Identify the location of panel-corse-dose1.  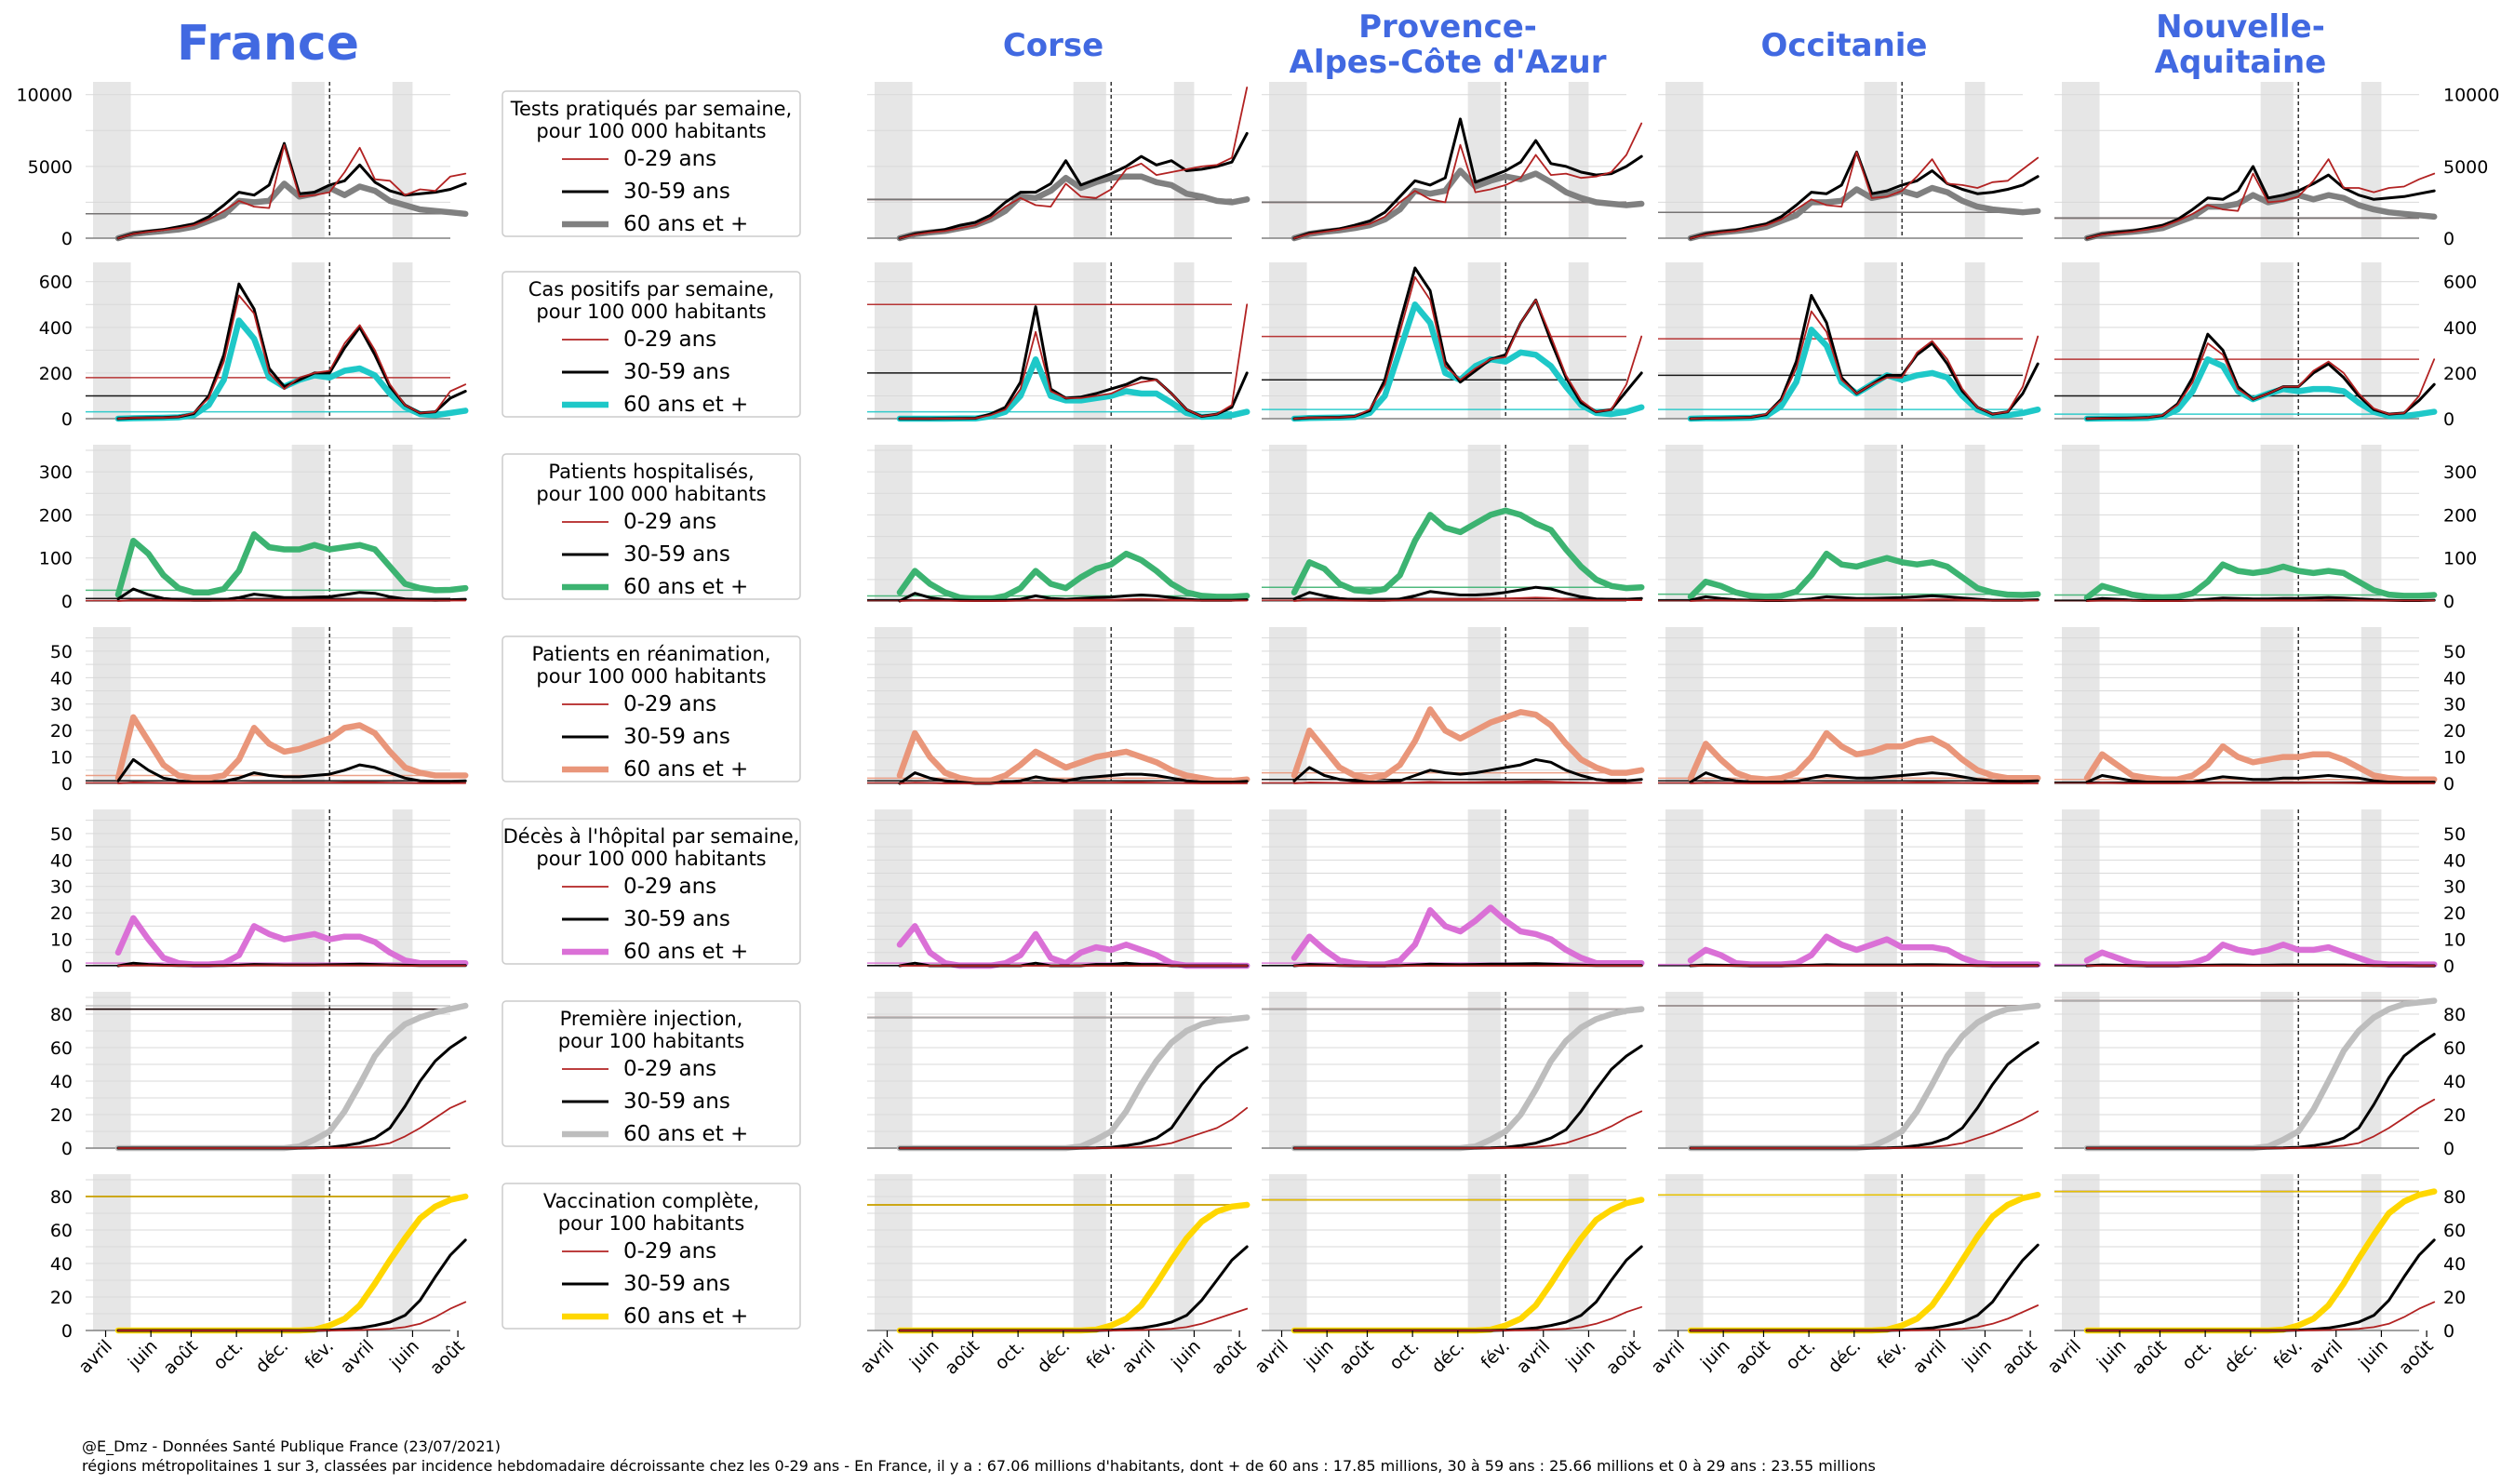
(1059, 1072).